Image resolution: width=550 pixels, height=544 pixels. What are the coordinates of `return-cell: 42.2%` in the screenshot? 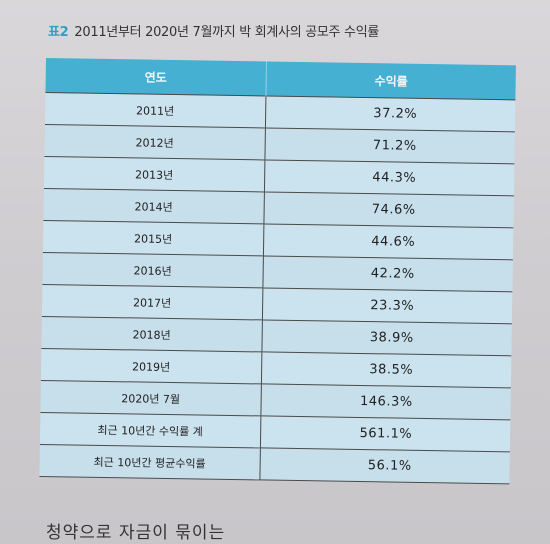 It's located at (387, 273).